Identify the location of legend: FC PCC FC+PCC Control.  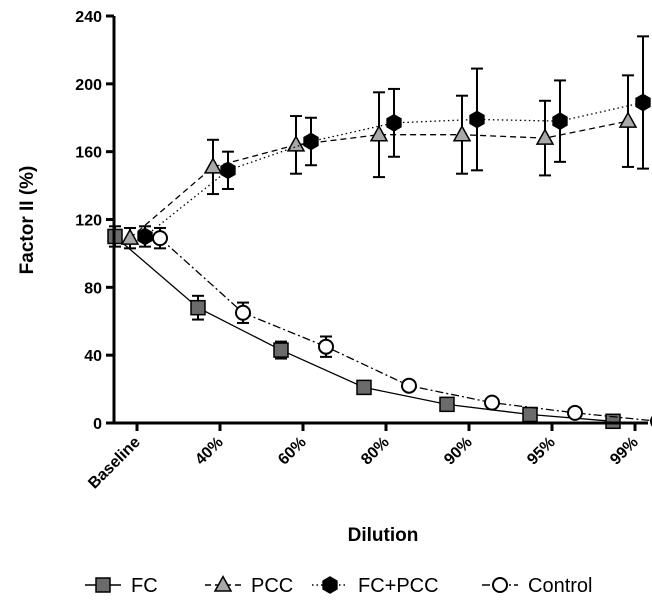
(338, 586).